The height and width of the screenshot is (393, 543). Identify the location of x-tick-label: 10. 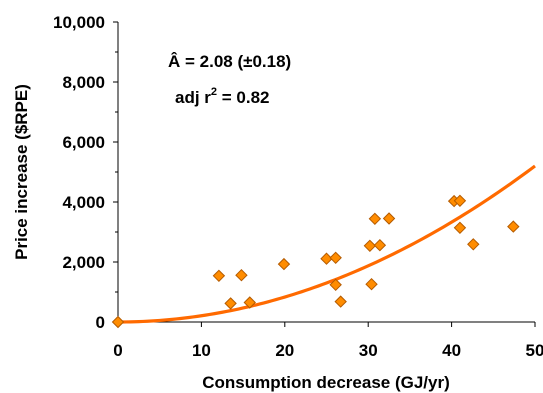
(201, 350).